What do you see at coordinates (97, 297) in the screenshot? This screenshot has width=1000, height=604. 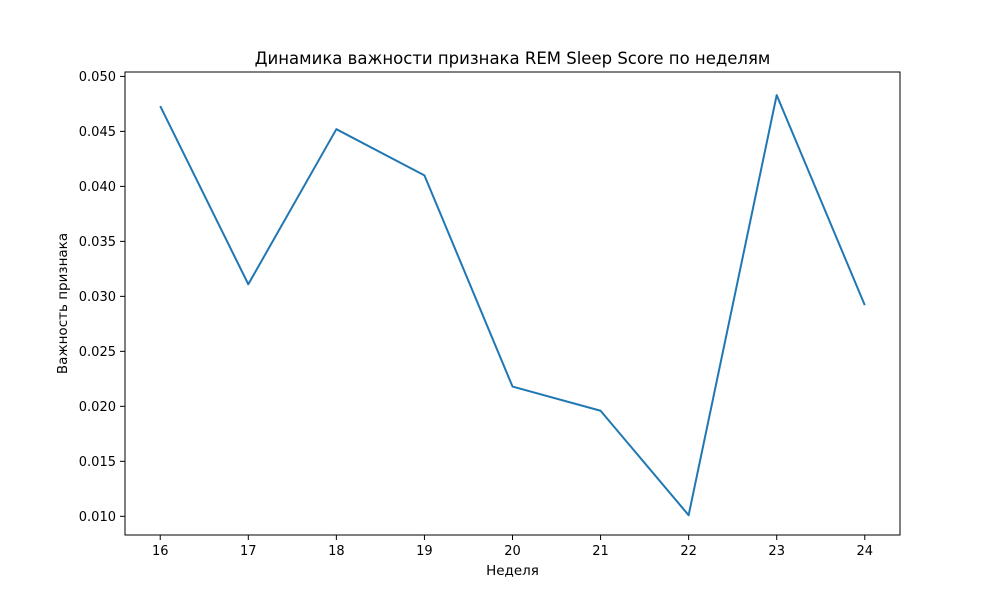 I see `y-tick-label: 0.030` at bounding box center [97, 297].